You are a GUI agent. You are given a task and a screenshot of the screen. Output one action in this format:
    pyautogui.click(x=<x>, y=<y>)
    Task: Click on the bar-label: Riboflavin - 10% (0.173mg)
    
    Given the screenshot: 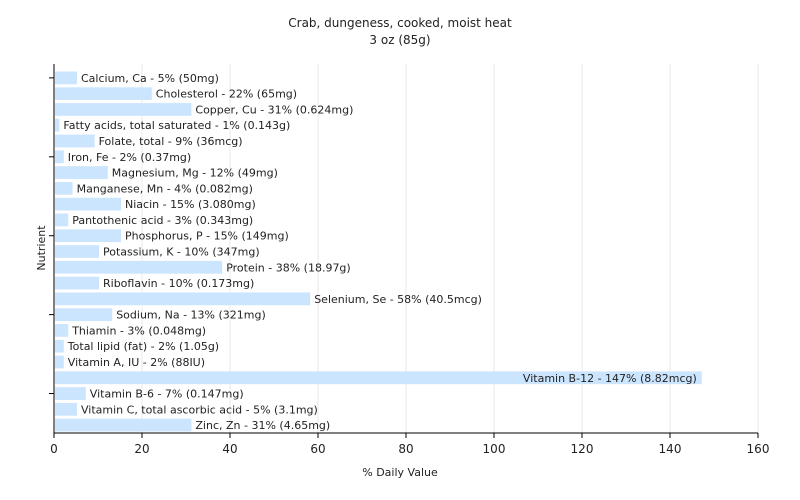 What is the action you would take?
    pyautogui.click(x=178, y=283)
    